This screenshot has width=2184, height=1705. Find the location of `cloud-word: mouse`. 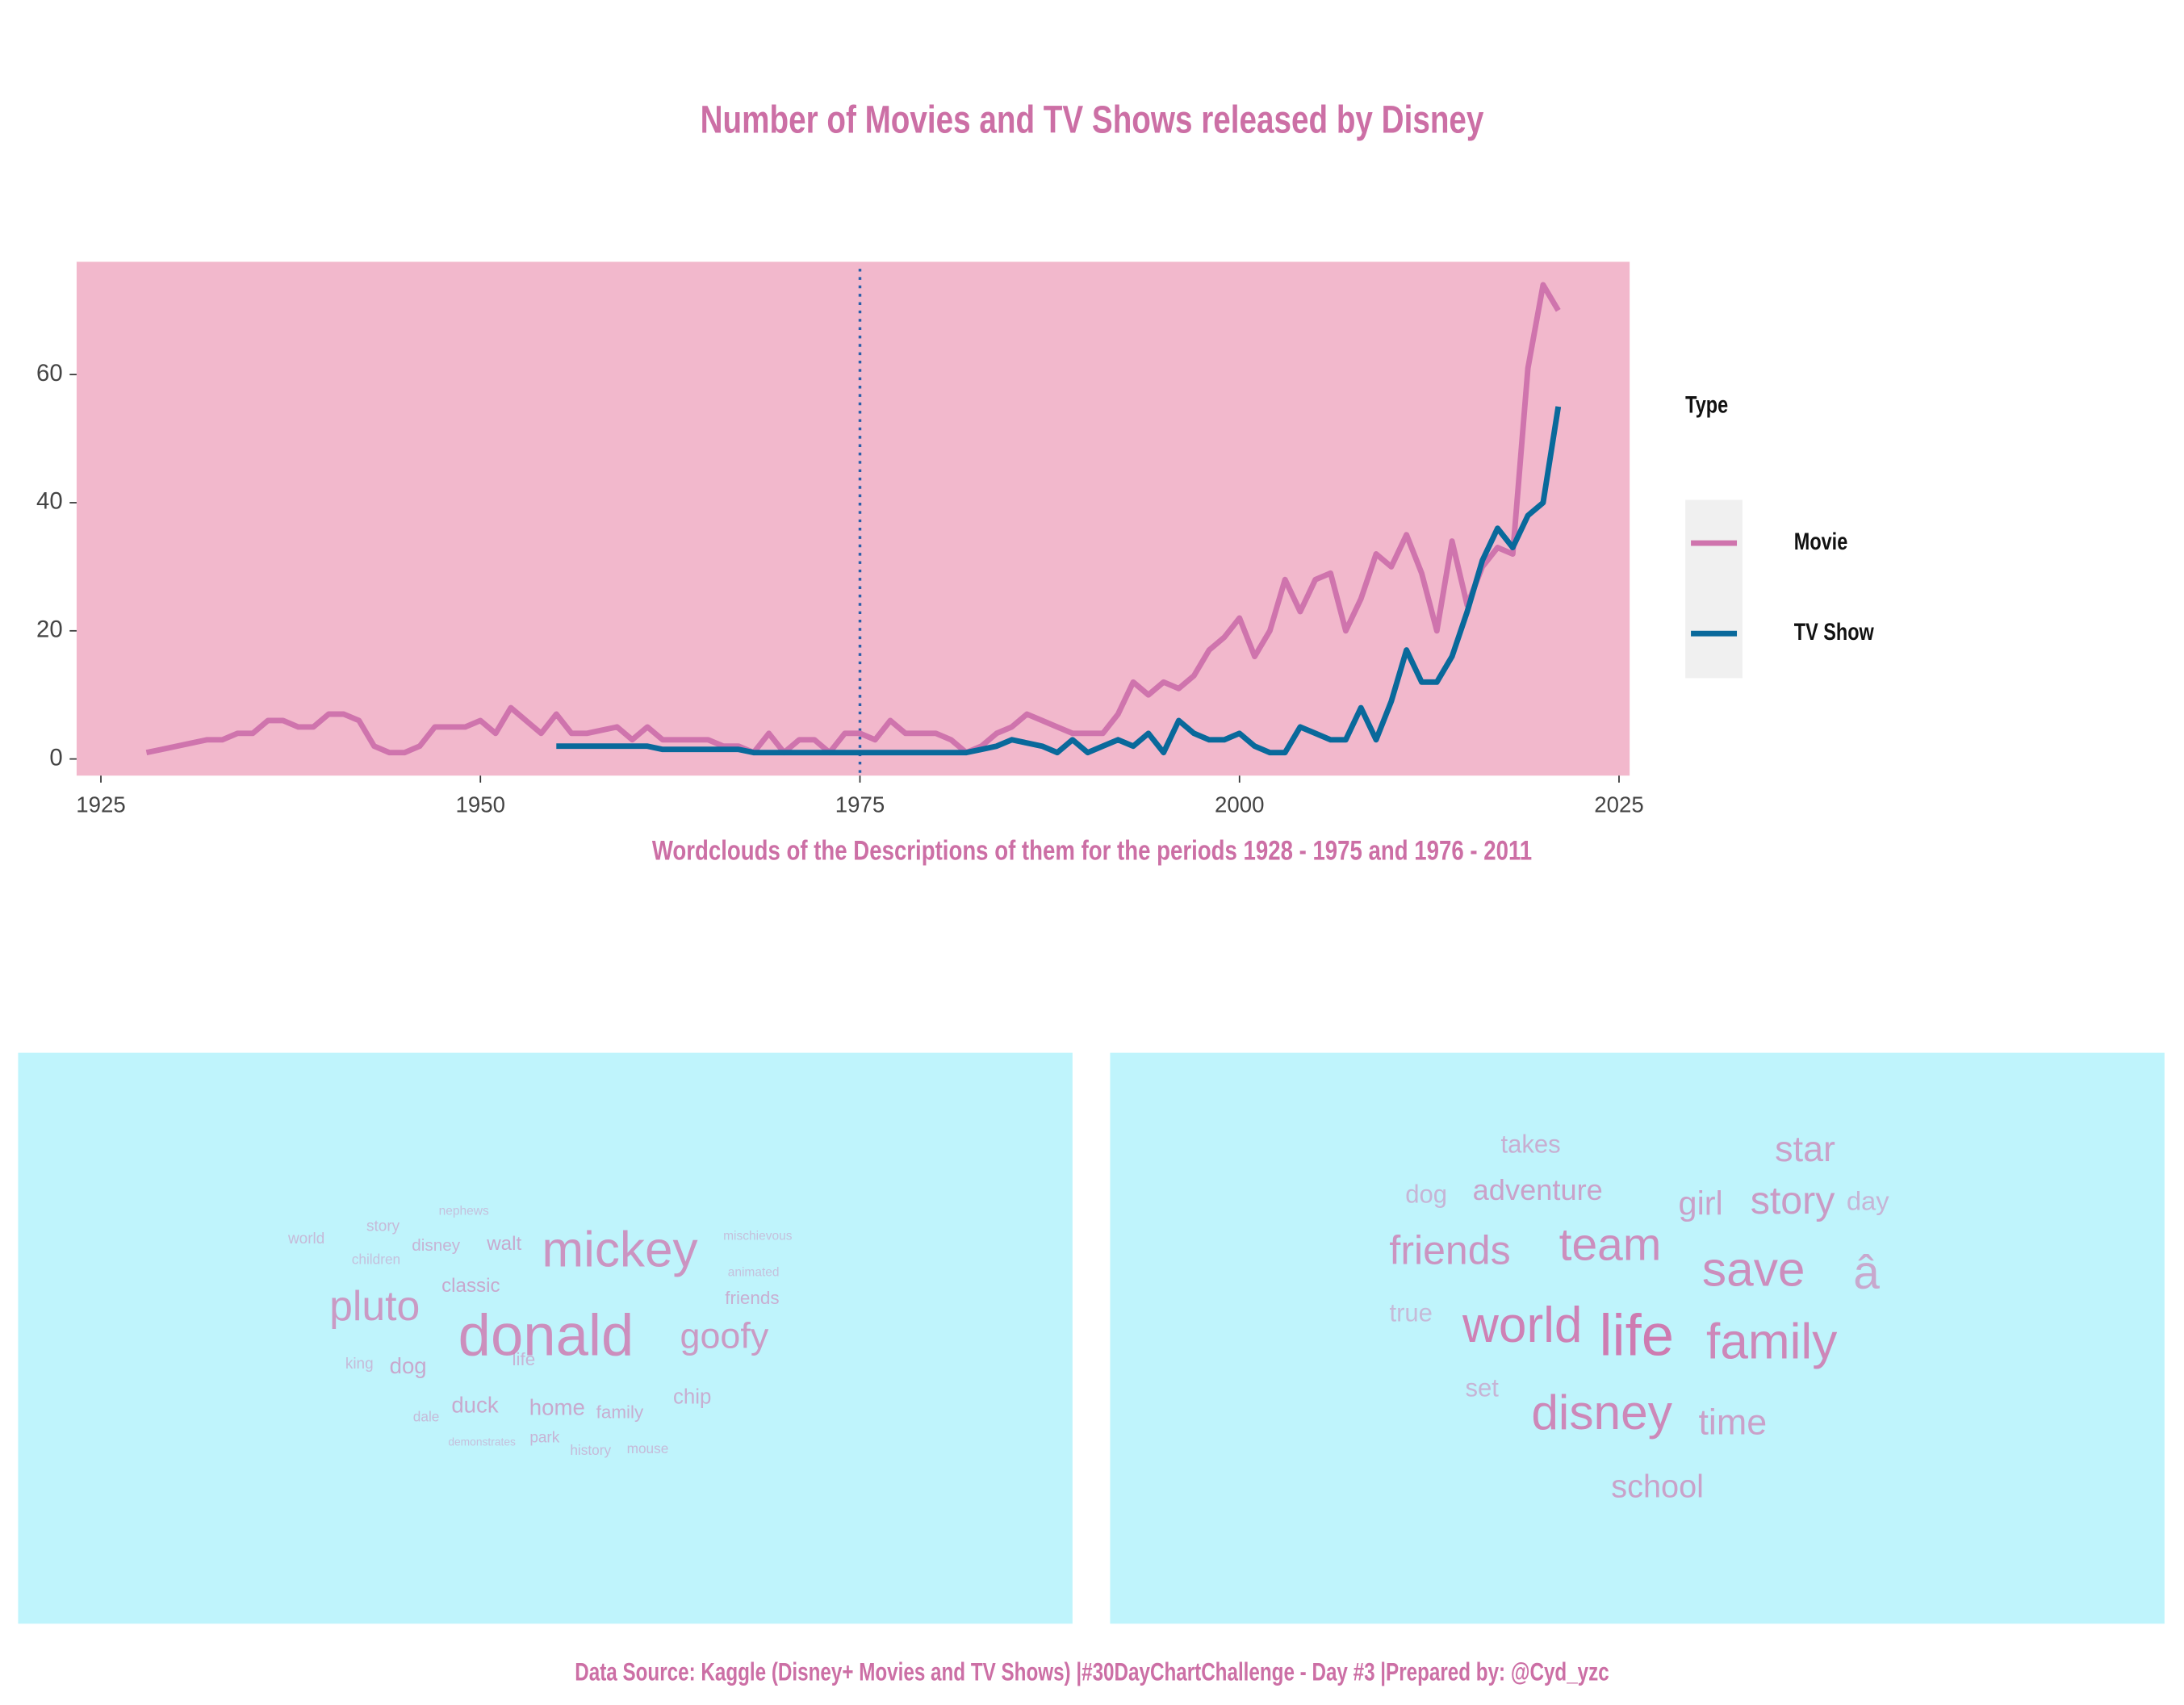

cloud-word: mouse is located at coordinates (648, 1448).